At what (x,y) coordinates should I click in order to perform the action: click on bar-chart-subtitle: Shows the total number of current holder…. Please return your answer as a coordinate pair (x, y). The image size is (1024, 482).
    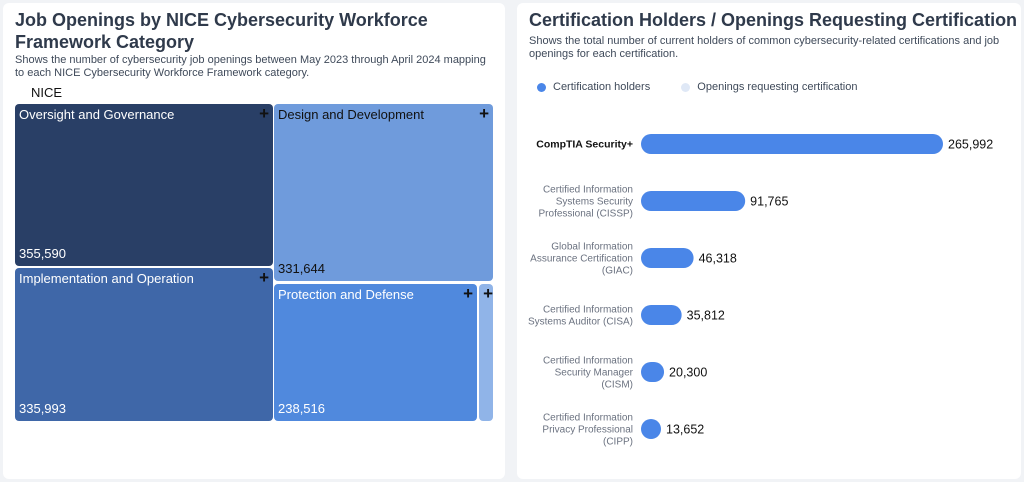
    Looking at the image, I should click on (764, 47).